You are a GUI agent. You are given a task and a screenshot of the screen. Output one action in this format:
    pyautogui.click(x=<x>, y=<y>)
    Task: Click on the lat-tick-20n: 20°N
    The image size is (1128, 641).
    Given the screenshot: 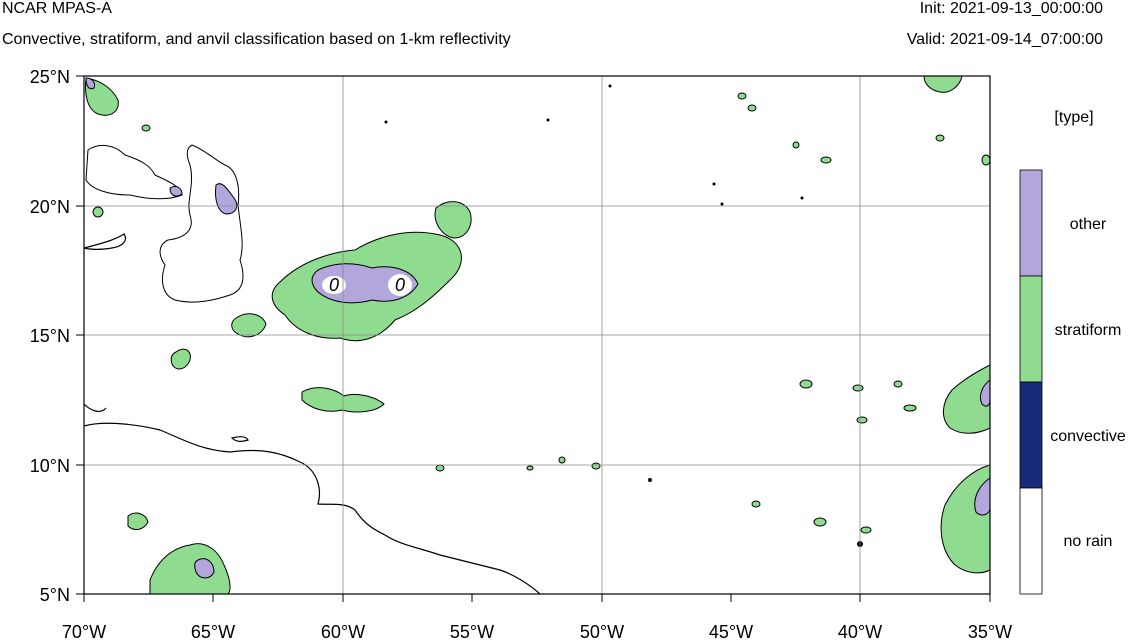 What is the action you would take?
    pyautogui.click(x=50, y=207)
    